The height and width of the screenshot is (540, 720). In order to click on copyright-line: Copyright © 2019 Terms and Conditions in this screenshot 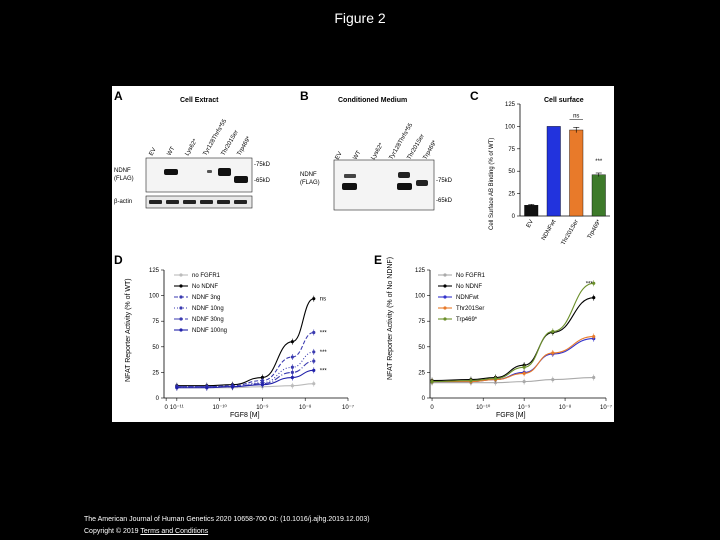, I will do `click(146, 531)`.